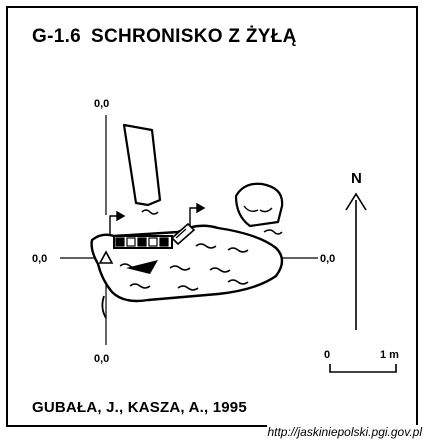 The width and height of the screenshot is (428, 445). I want to click on north-arrow-icon, so click(356, 261).